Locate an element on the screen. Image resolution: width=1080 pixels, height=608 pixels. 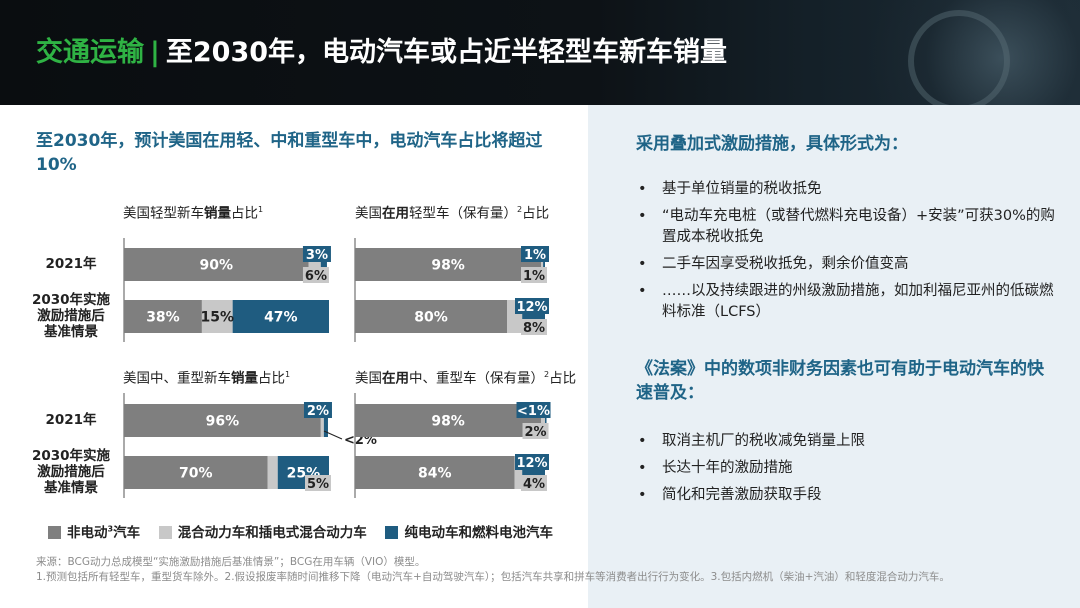
charging-plug-icon is located at coordinates (959, 57).